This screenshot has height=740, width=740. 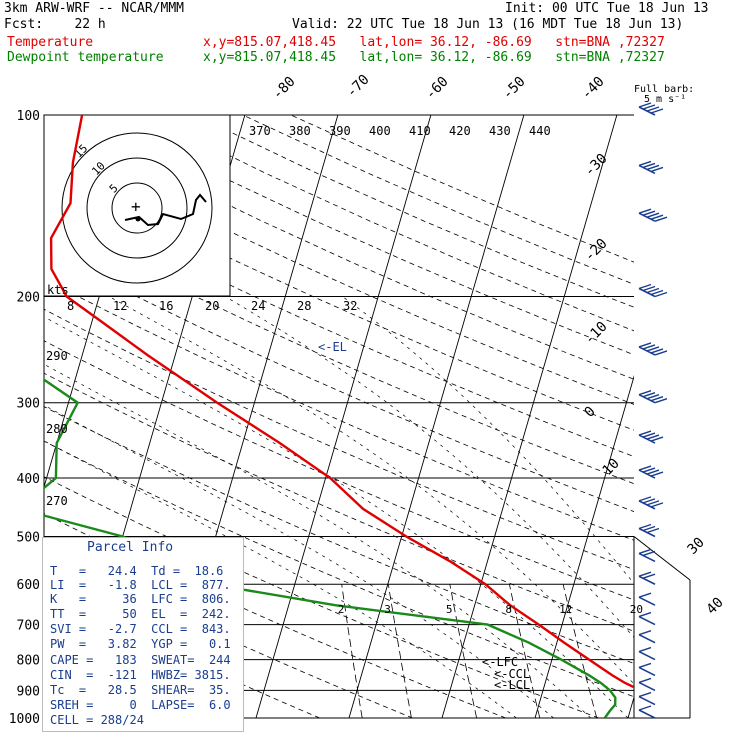 What do you see at coordinates (137, 571) in the screenshot?
I see `parcel-row: T = 24.4 Td = 18.6` at bounding box center [137, 571].